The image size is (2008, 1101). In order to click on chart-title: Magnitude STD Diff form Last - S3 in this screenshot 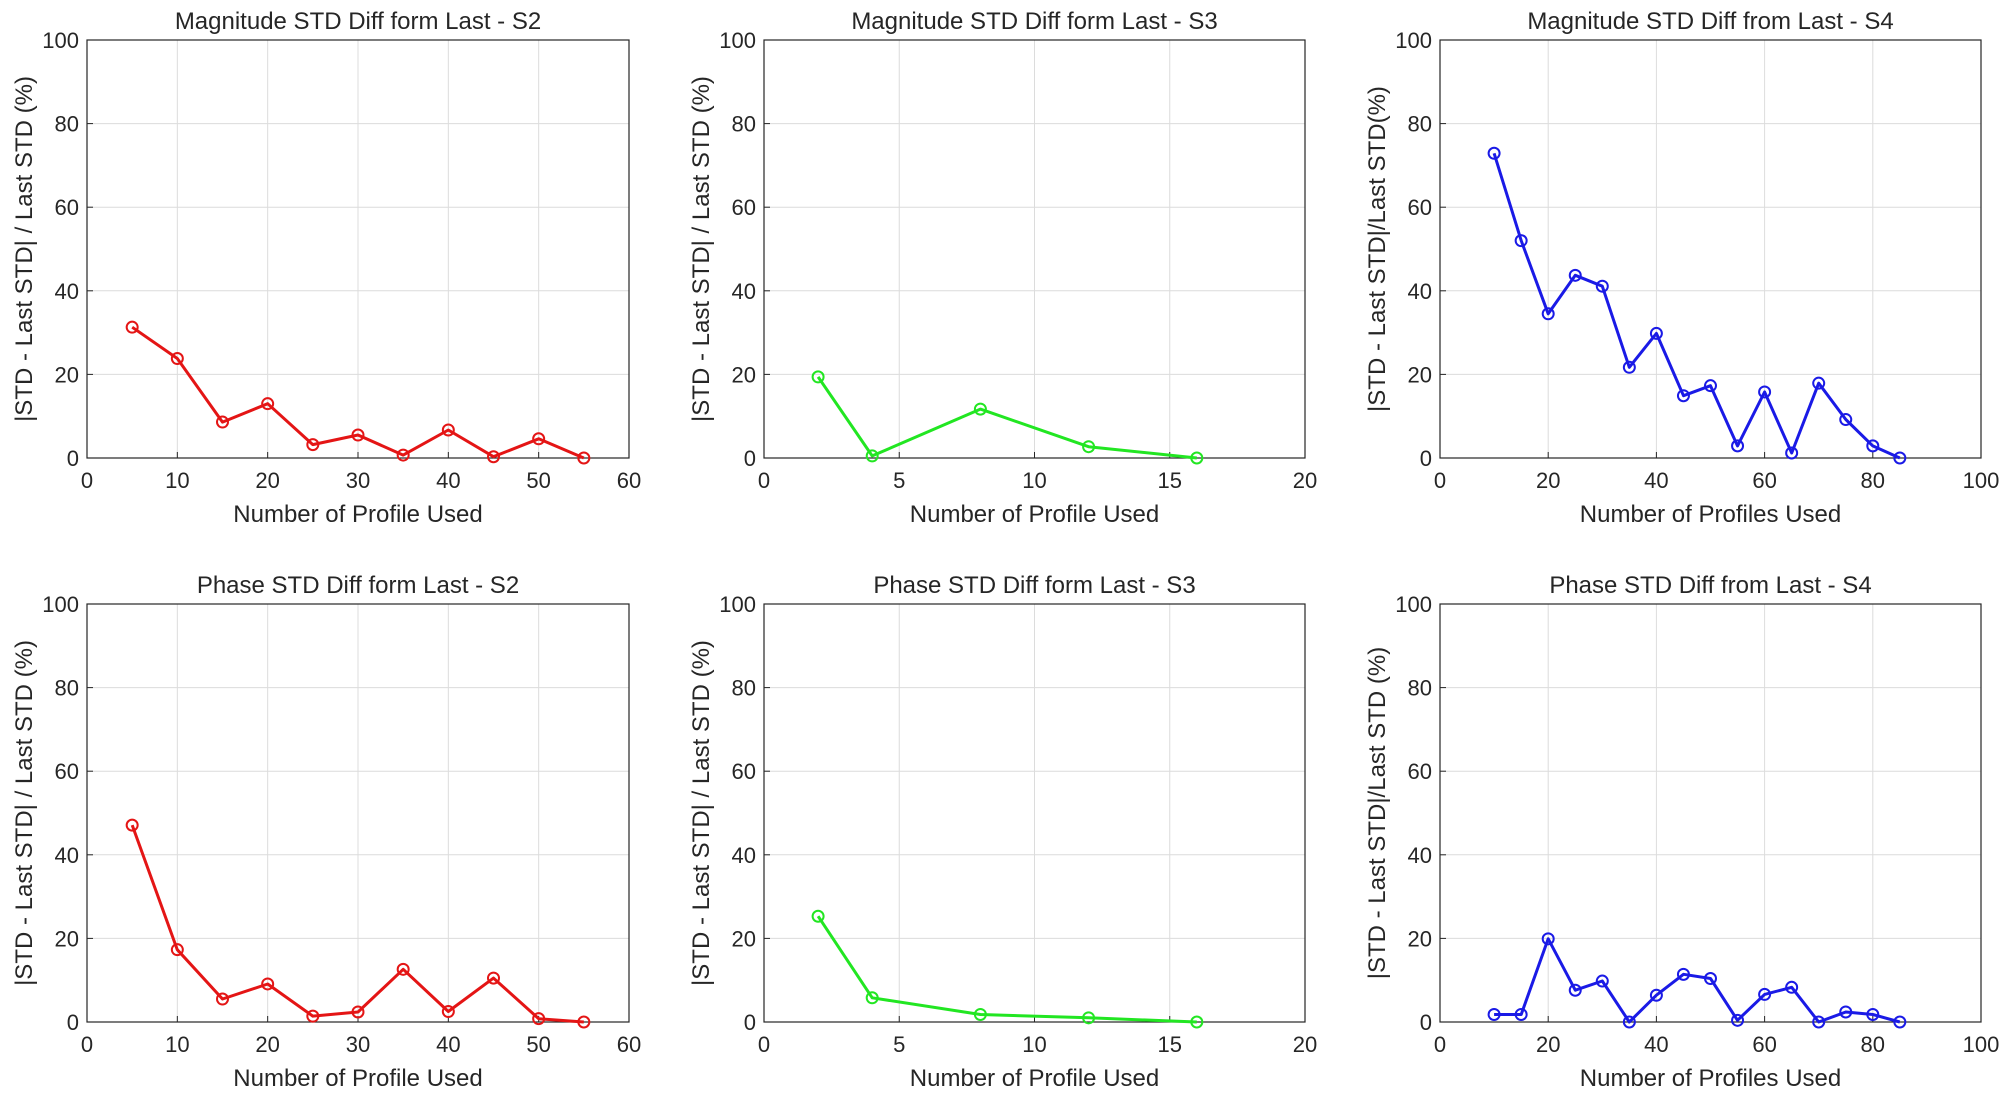, I will do `click(1034, 21)`.